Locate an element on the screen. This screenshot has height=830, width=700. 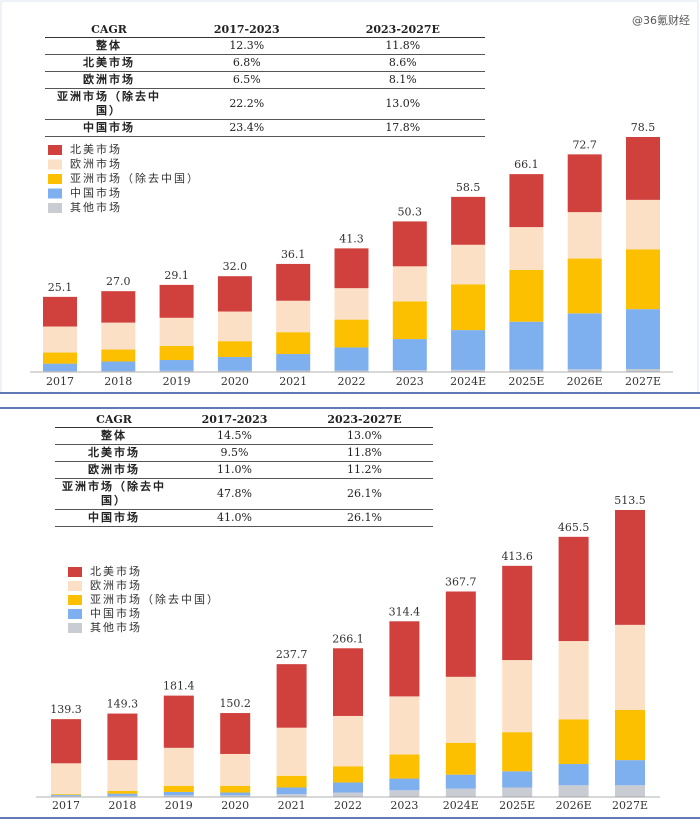
table-cell: 6.8% is located at coordinates (247, 63).